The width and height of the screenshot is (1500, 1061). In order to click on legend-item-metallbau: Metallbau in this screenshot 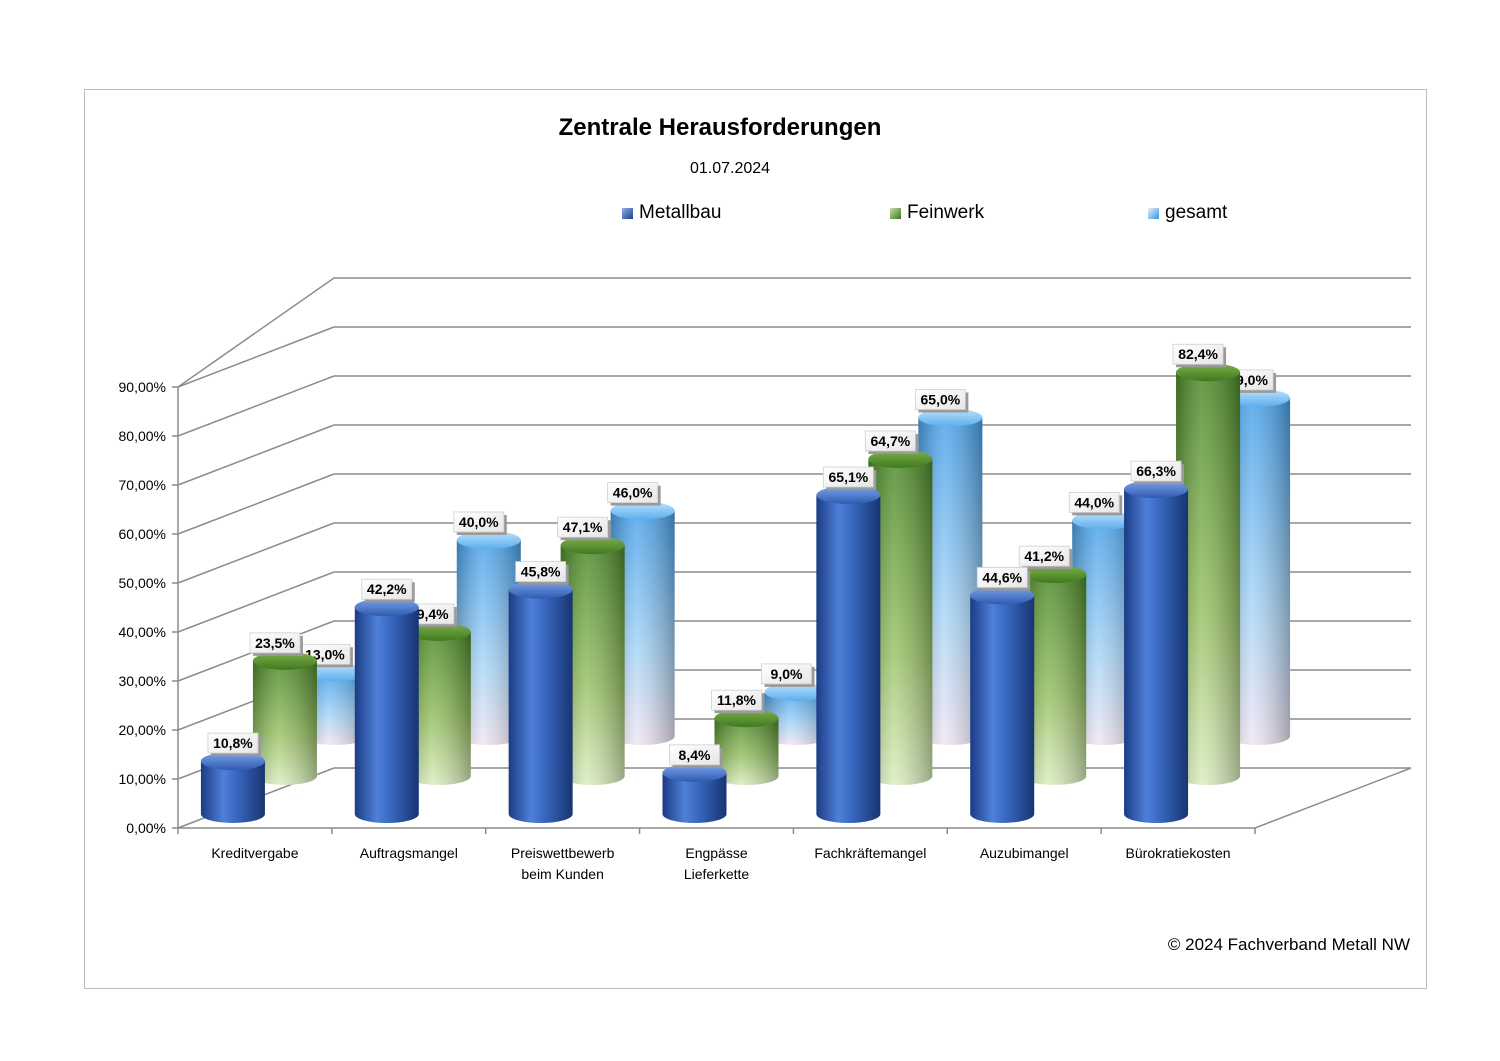, I will do `click(671, 213)`.